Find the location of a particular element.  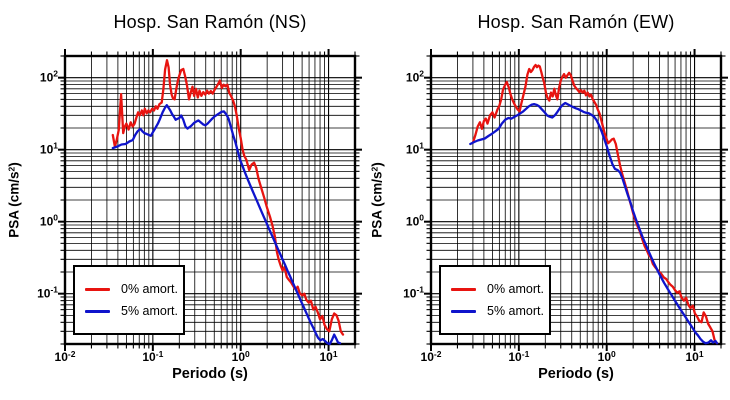

plot-title-ns: Hosp. San Ramón (NS) is located at coordinates (210, 22).